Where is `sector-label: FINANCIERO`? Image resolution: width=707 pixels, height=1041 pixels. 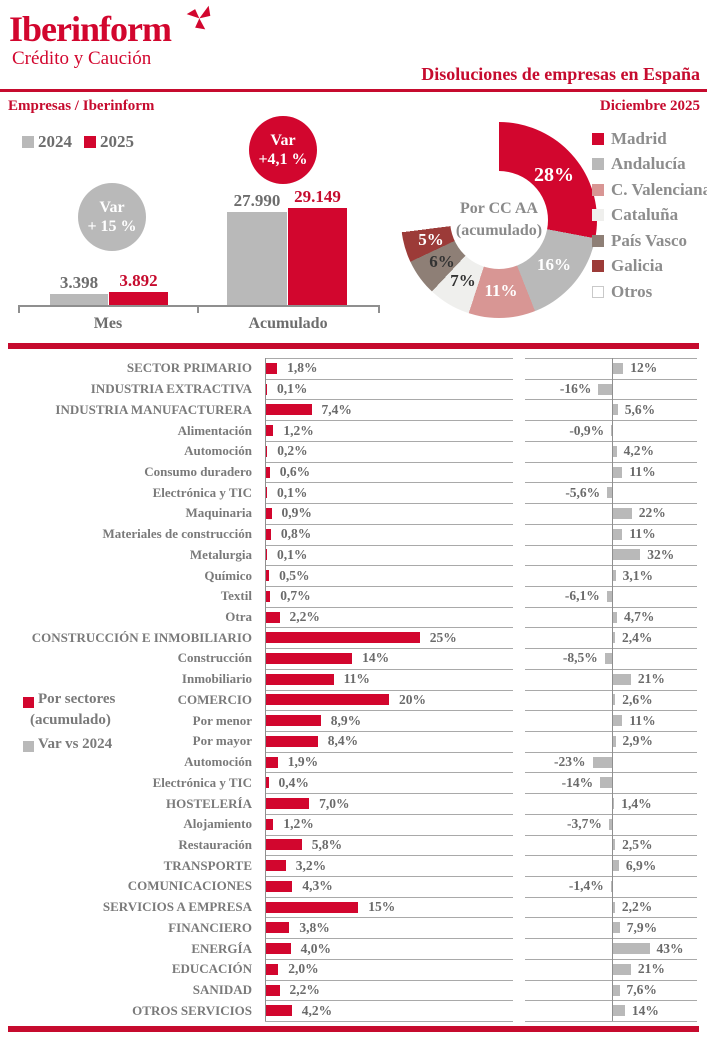
sector-label: FINANCIERO is located at coordinates (210, 927).